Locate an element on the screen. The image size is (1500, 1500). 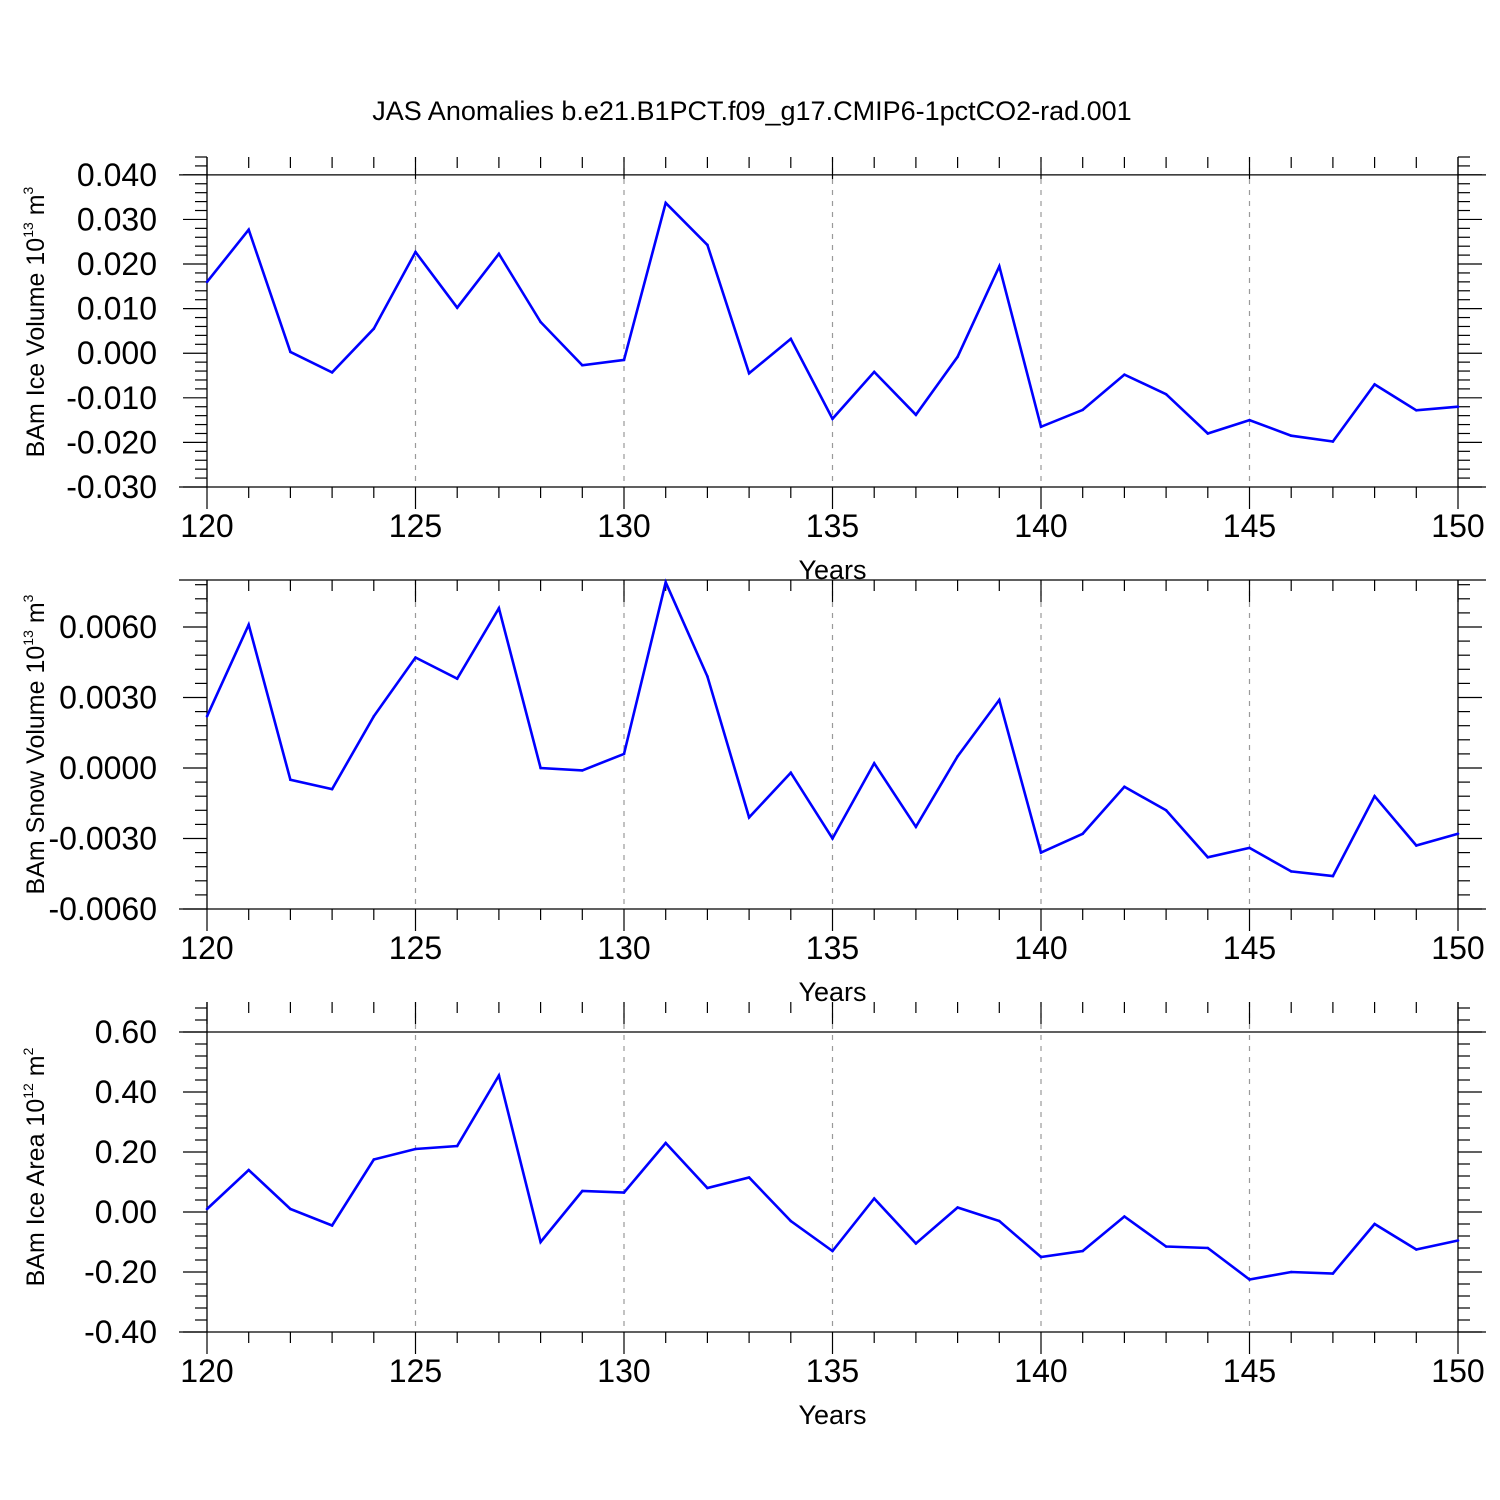
y-tick-label: 0.60 is located at coordinates (126, 1032).